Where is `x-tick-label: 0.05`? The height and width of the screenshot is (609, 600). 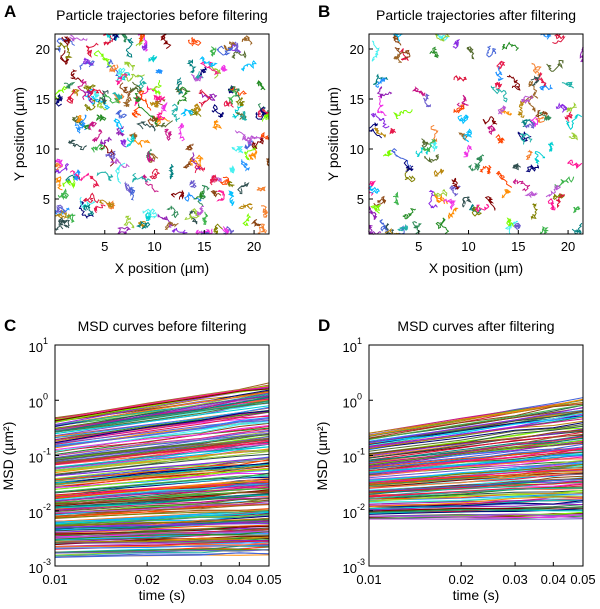 x-tick-label: 0.05 is located at coordinates (582, 579).